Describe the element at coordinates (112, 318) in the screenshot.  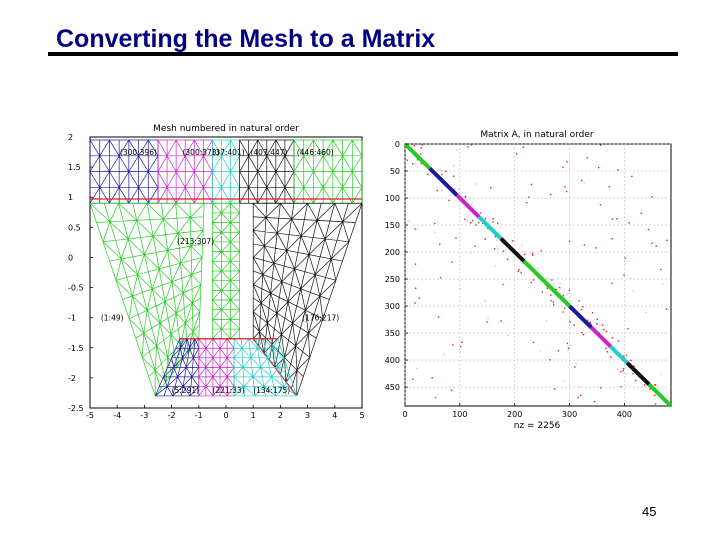
I see `mesh-region-label: (1:49)` at that location.